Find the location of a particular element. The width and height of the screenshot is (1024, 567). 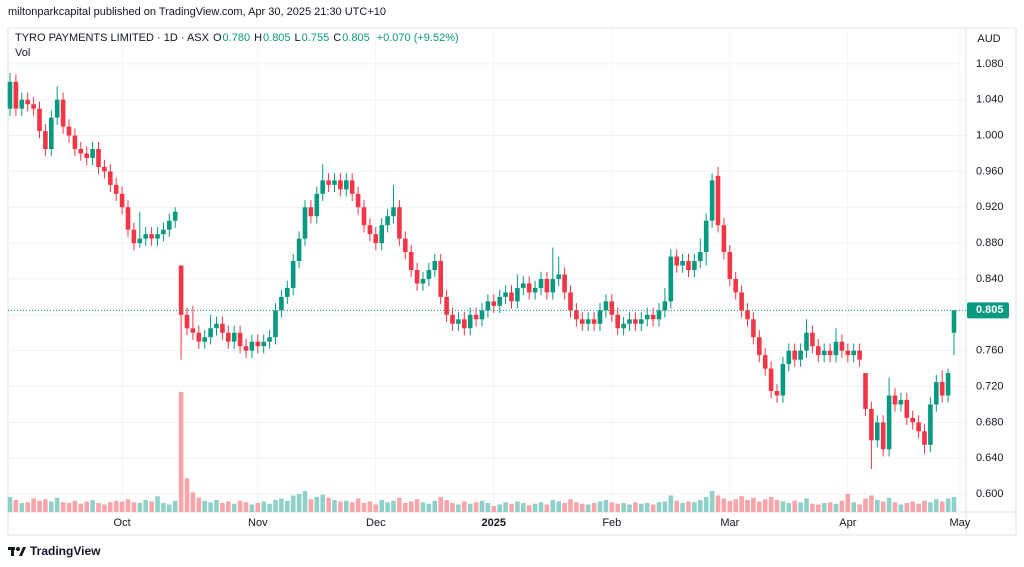

ohlc-value: 0.805 is located at coordinates (356, 38).